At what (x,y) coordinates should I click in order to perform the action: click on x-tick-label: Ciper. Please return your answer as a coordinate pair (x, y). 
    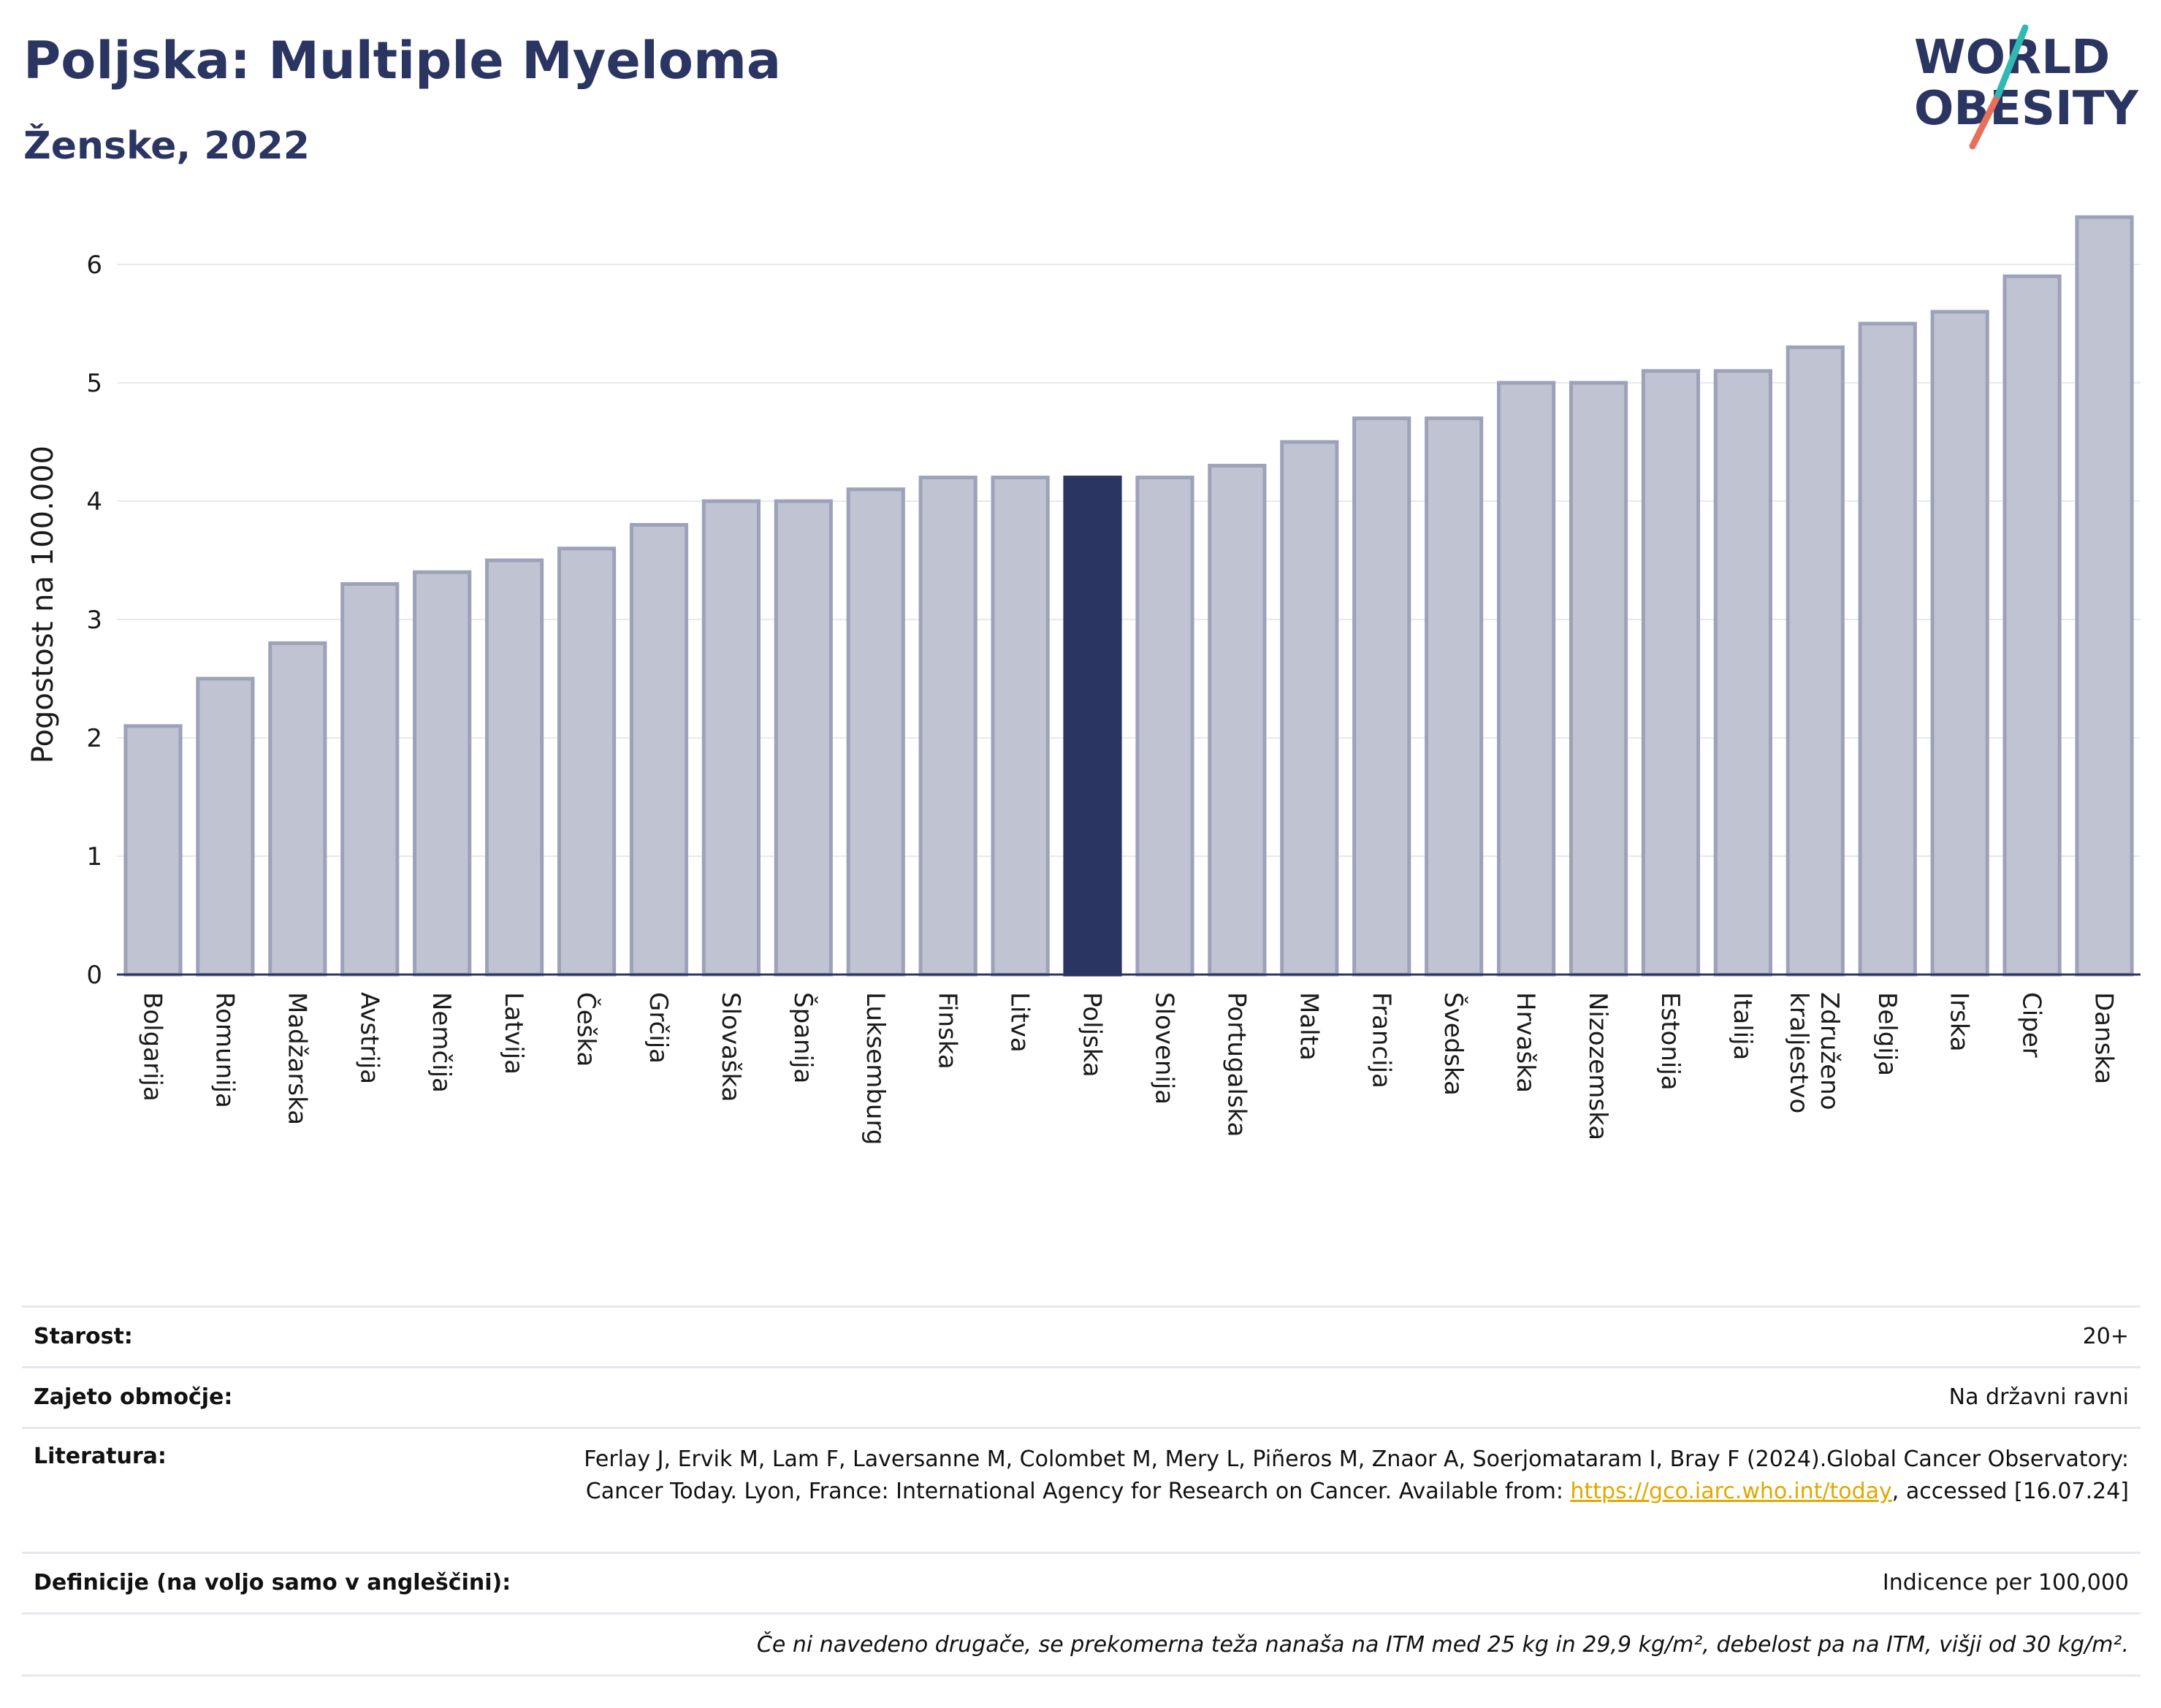
    Looking at the image, I should click on (2031, 1025).